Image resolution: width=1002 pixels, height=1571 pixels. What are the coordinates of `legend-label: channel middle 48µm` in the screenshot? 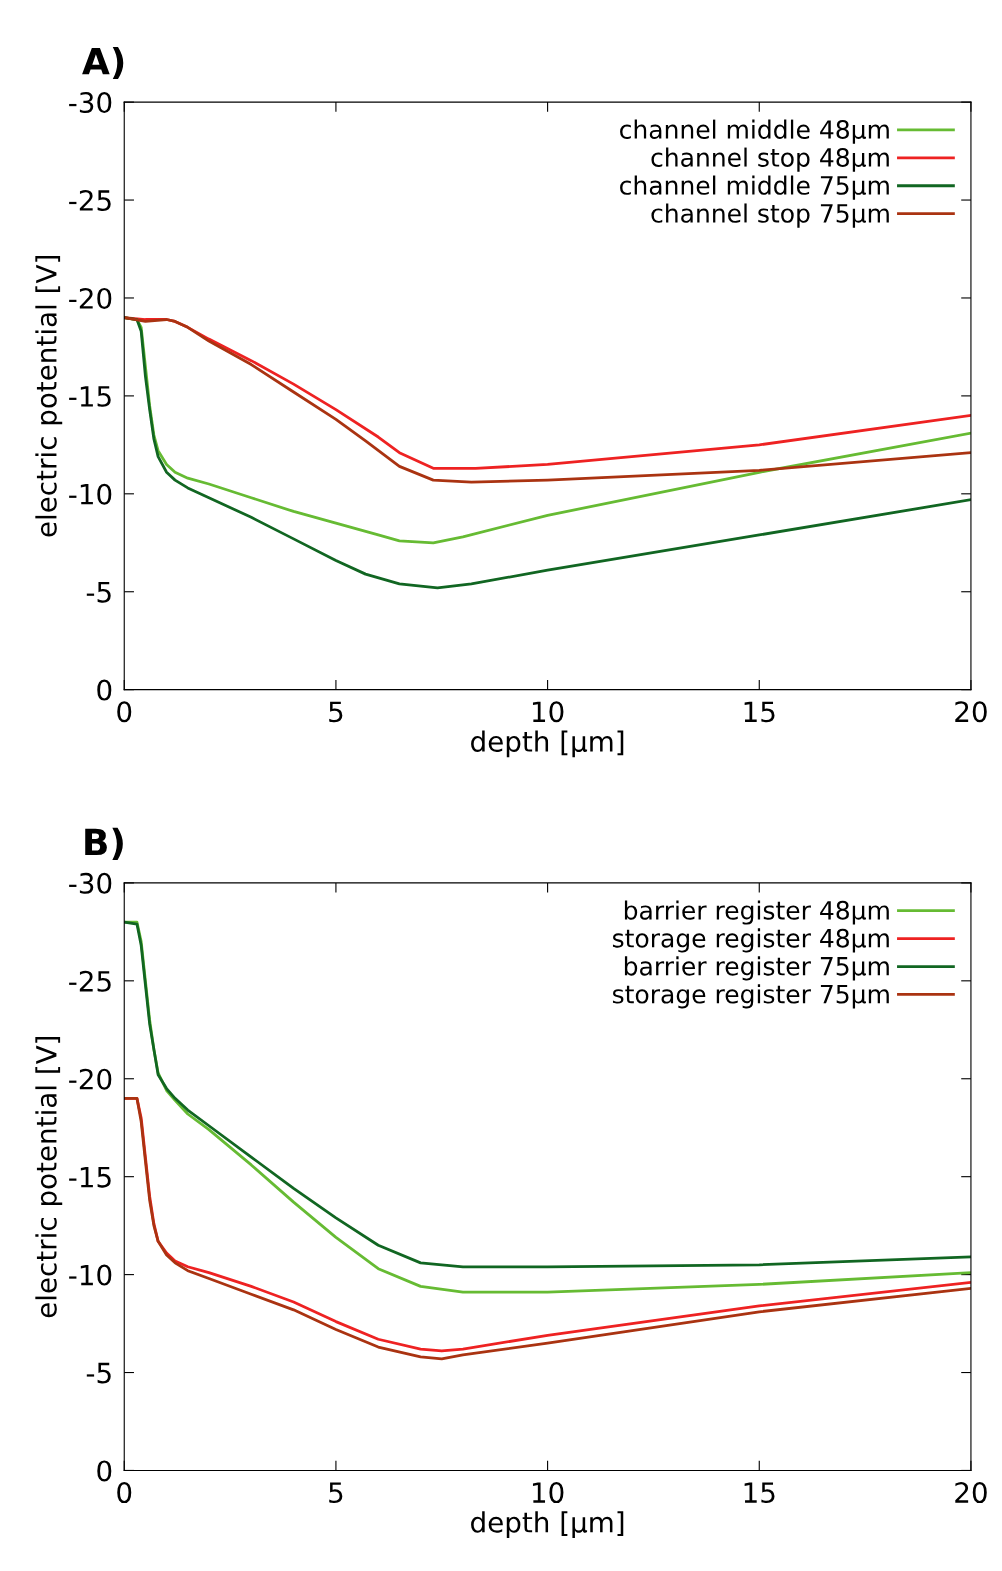 It's located at (754, 131).